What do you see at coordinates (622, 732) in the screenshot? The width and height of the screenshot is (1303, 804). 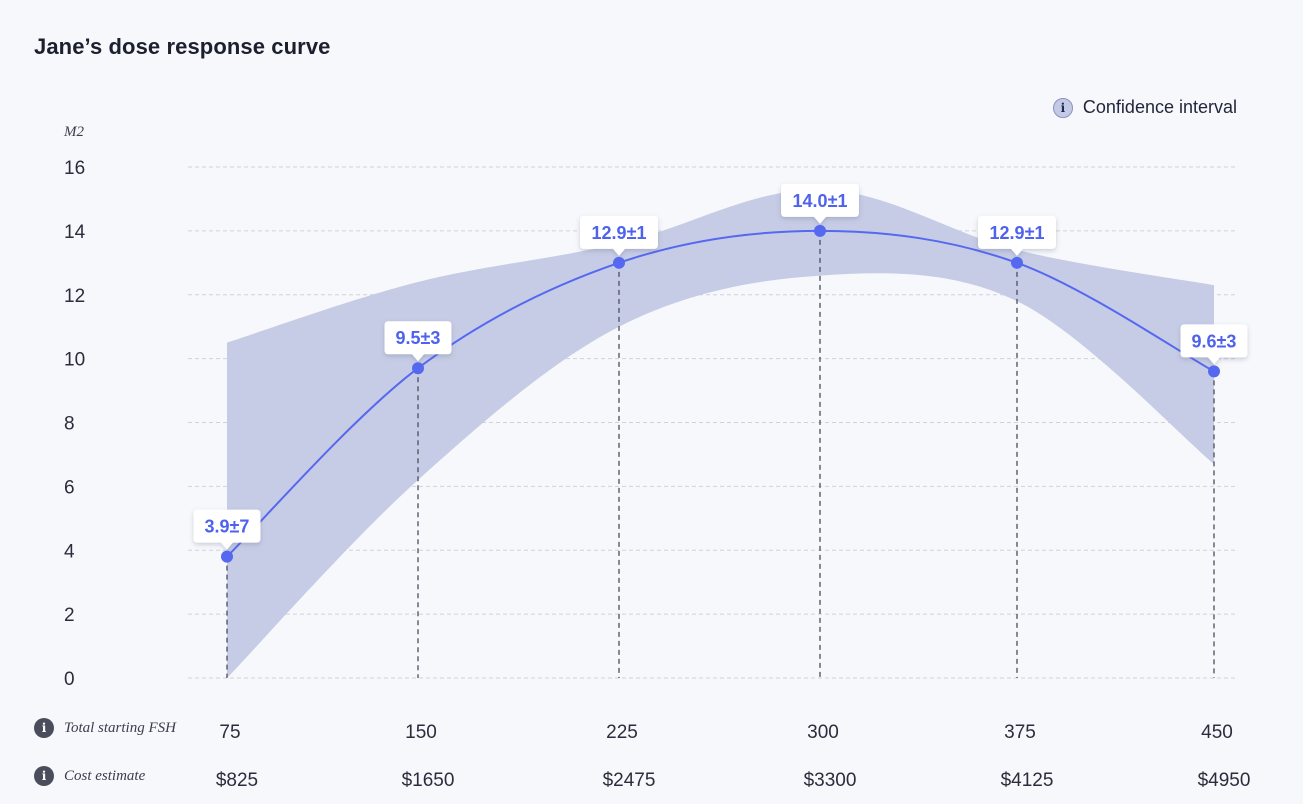 I see `x-tick-label: 225` at bounding box center [622, 732].